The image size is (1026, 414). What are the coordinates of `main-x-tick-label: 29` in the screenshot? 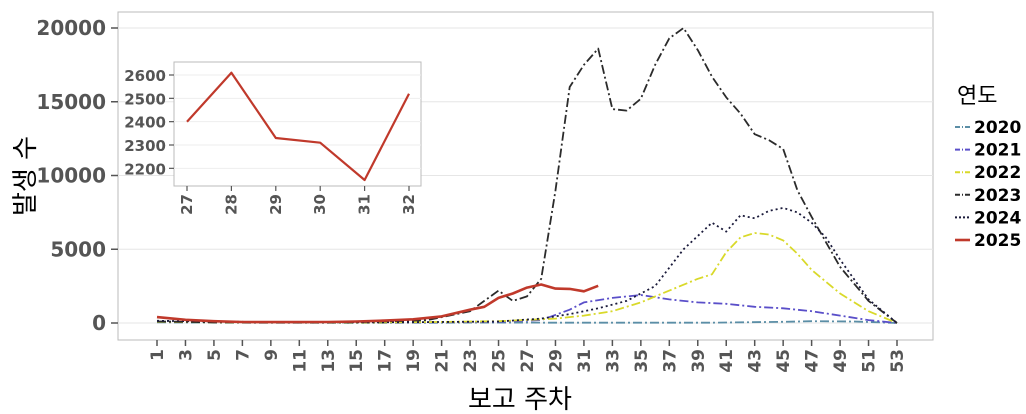 It's located at (556, 361).